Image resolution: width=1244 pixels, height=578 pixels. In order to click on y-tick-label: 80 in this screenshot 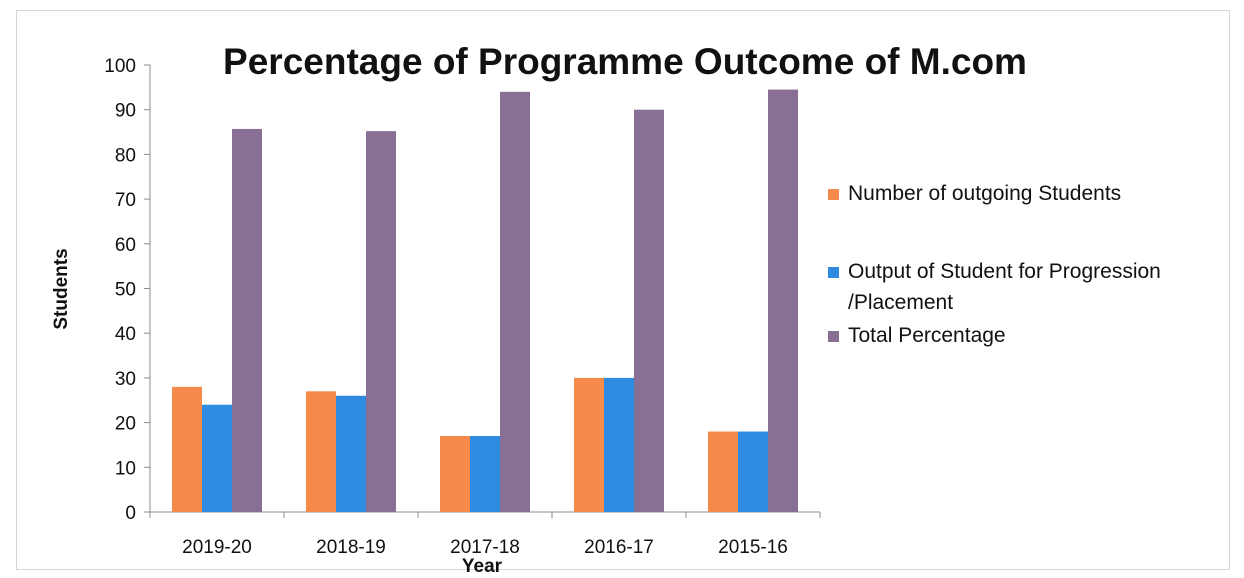, I will do `click(125, 155)`.